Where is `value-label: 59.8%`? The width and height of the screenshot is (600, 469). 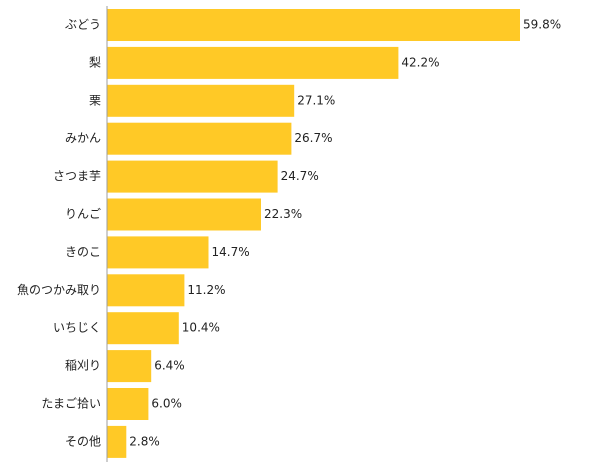 value-label: 59.8% is located at coordinates (542, 25).